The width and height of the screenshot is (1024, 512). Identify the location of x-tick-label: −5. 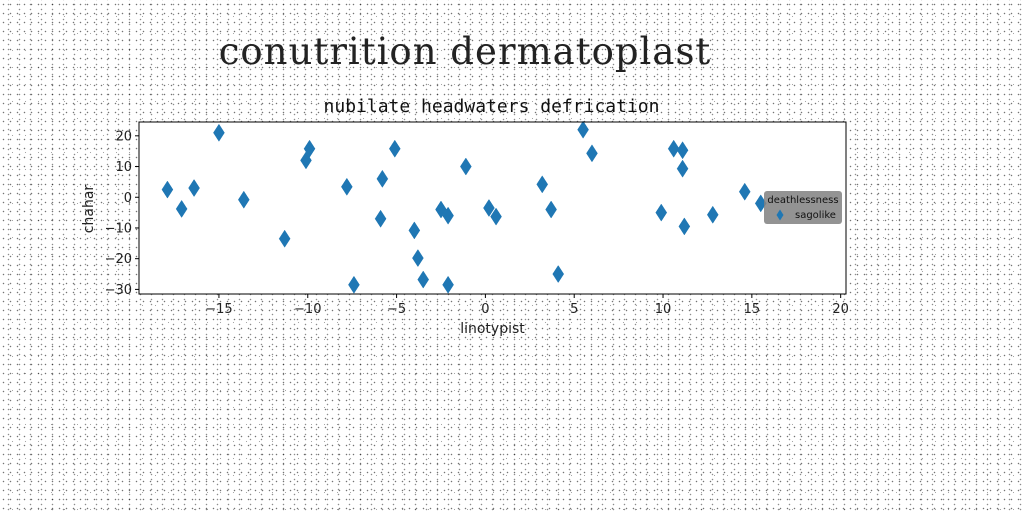
(396, 309).